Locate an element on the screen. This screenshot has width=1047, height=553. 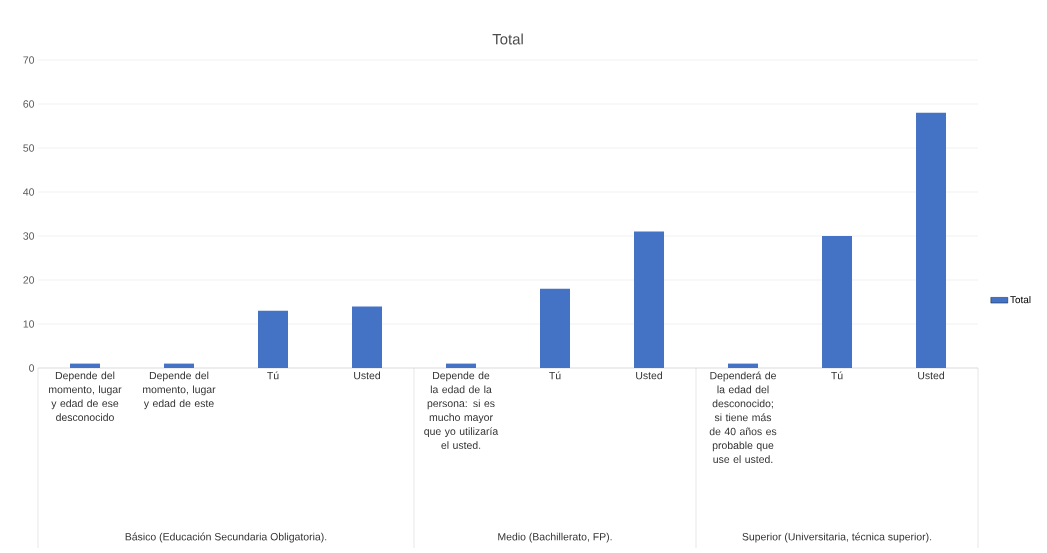
y-tick-label: 30 is located at coordinates (29, 236).